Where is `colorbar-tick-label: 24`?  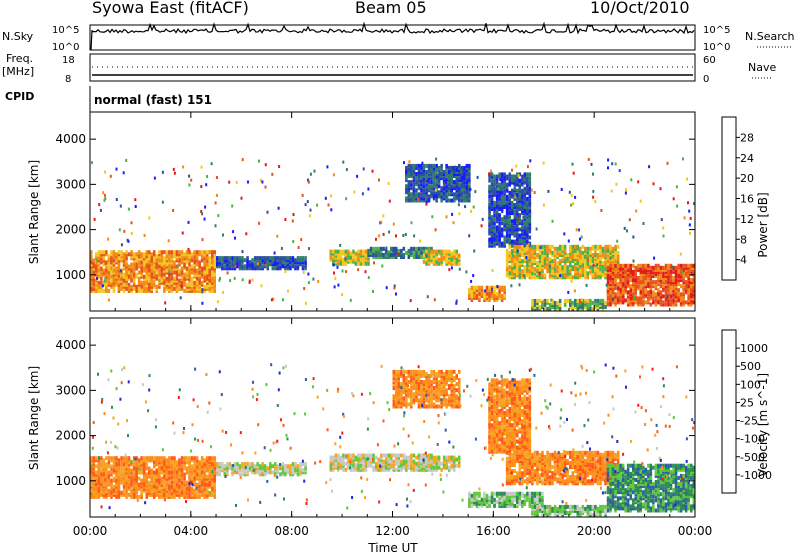
colorbar-tick-label: 24 is located at coordinates (747, 158).